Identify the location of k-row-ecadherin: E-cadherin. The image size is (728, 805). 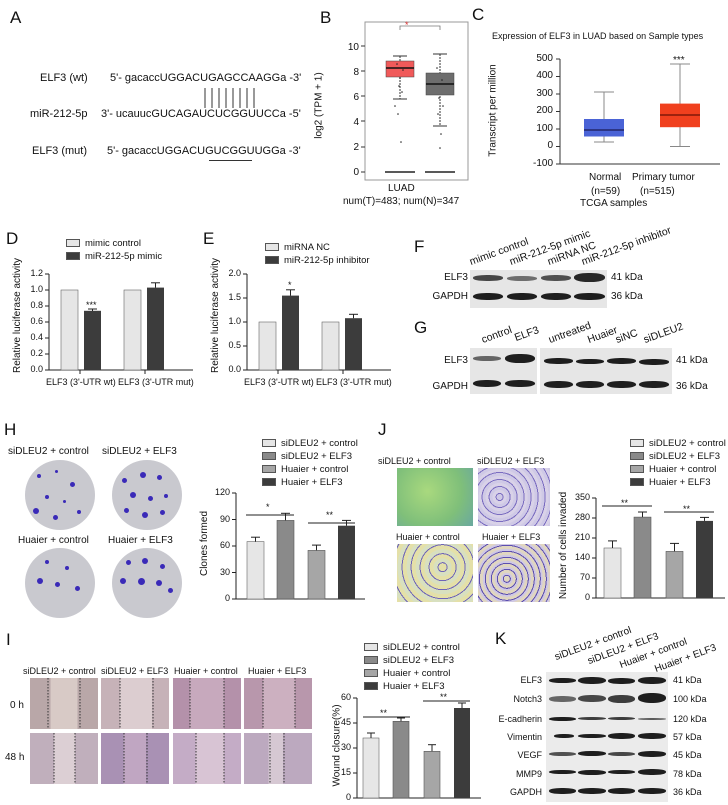
(520, 719).